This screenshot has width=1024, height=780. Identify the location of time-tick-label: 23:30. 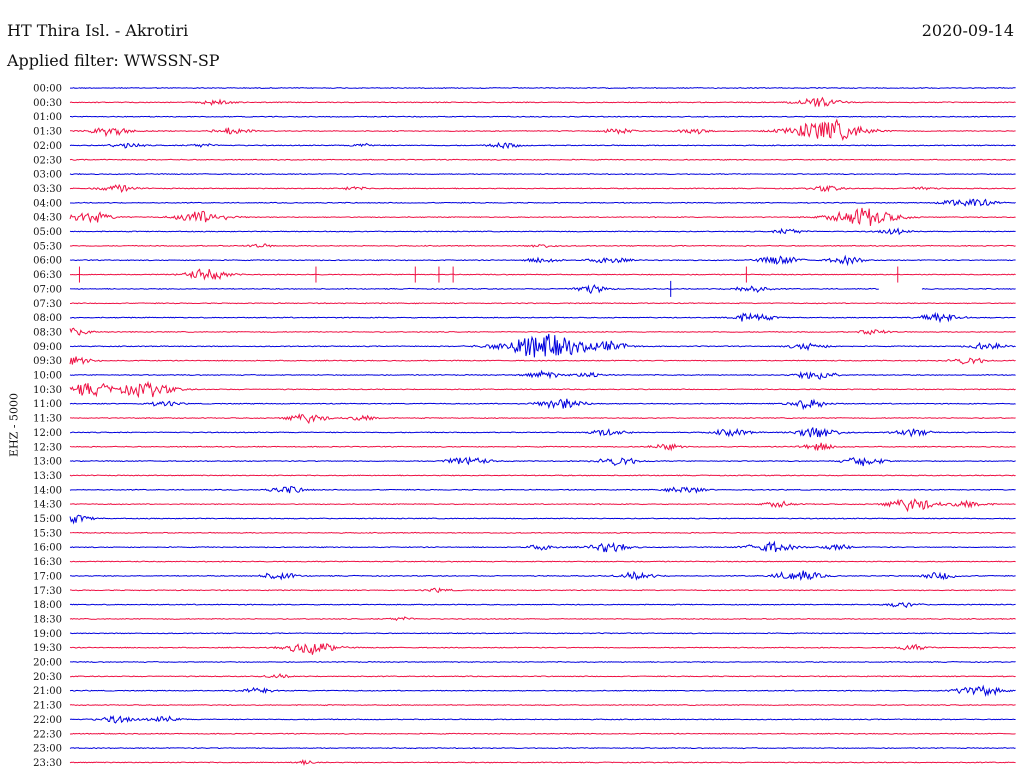
(47, 763).